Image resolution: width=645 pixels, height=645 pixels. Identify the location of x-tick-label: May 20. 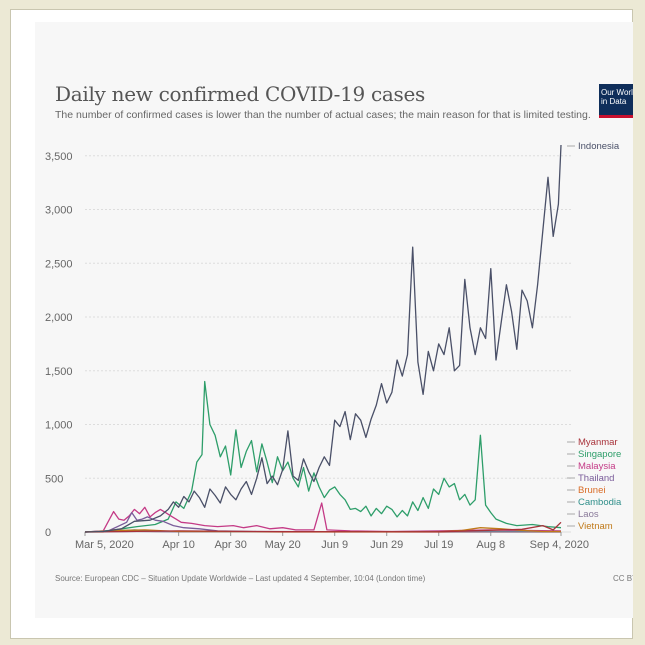
(283, 545).